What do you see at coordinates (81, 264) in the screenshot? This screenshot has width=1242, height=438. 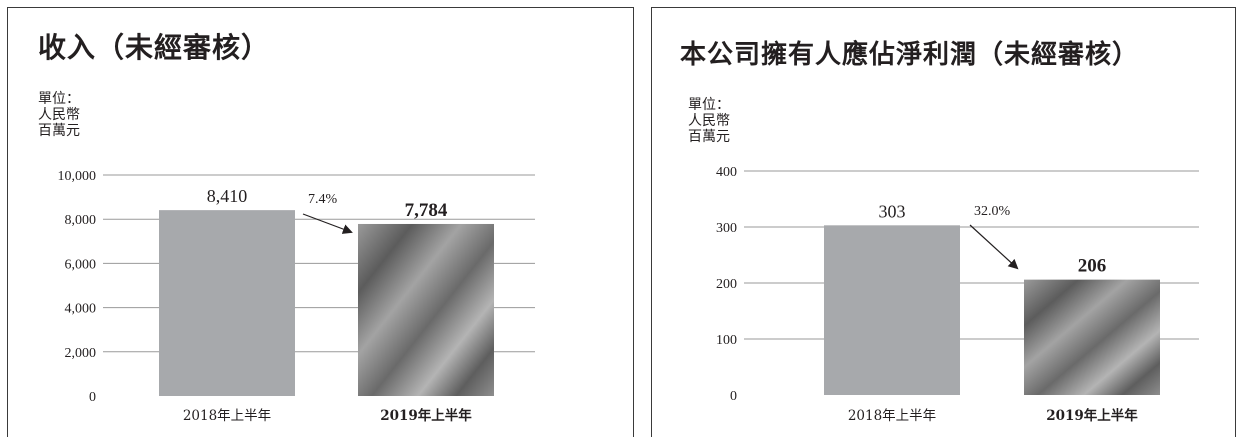 I see `y-tick-label: 6,000` at bounding box center [81, 264].